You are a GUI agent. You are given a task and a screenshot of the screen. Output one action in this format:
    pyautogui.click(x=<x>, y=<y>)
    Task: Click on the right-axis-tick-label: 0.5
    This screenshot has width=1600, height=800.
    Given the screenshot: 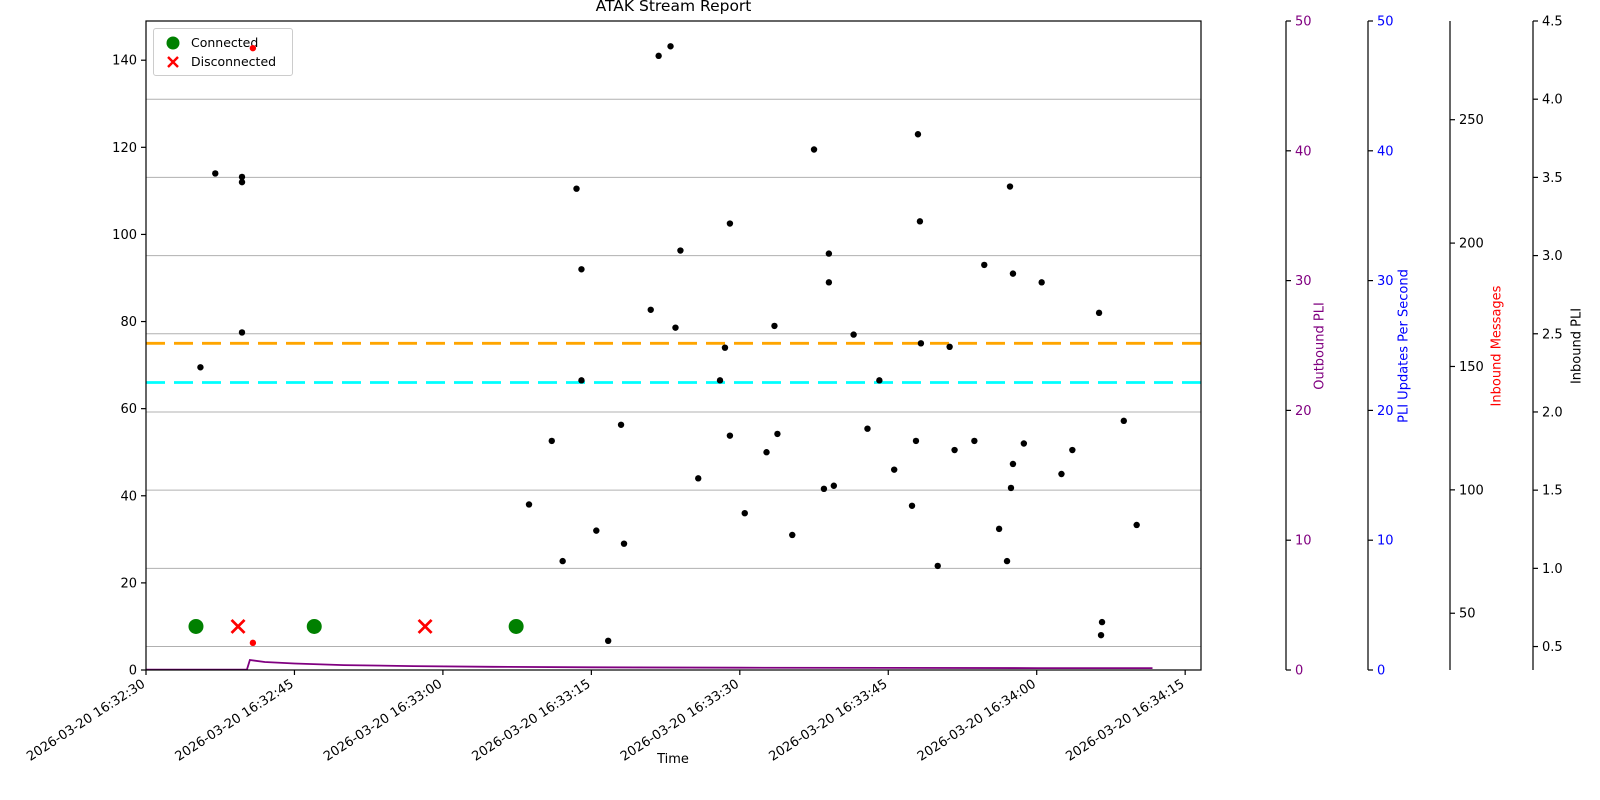 What is the action you would take?
    pyautogui.click(x=1552, y=647)
    